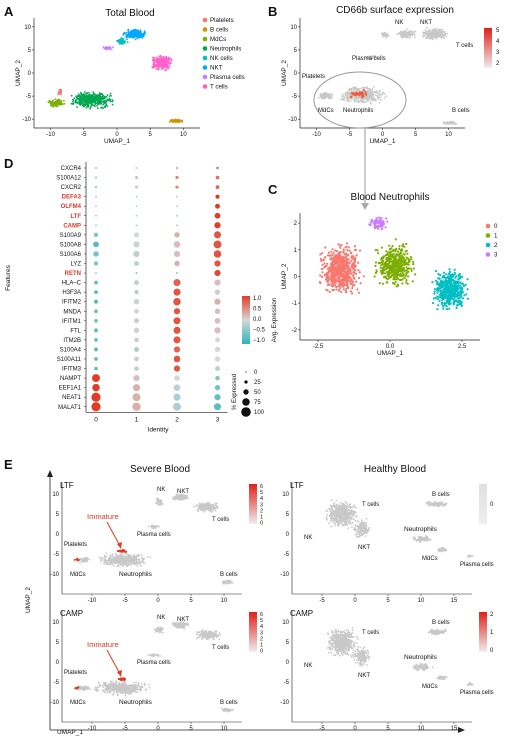 The width and height of the screenshot is (520, 738). I want to click on cluster-t-cells-point, so click(157, 61).